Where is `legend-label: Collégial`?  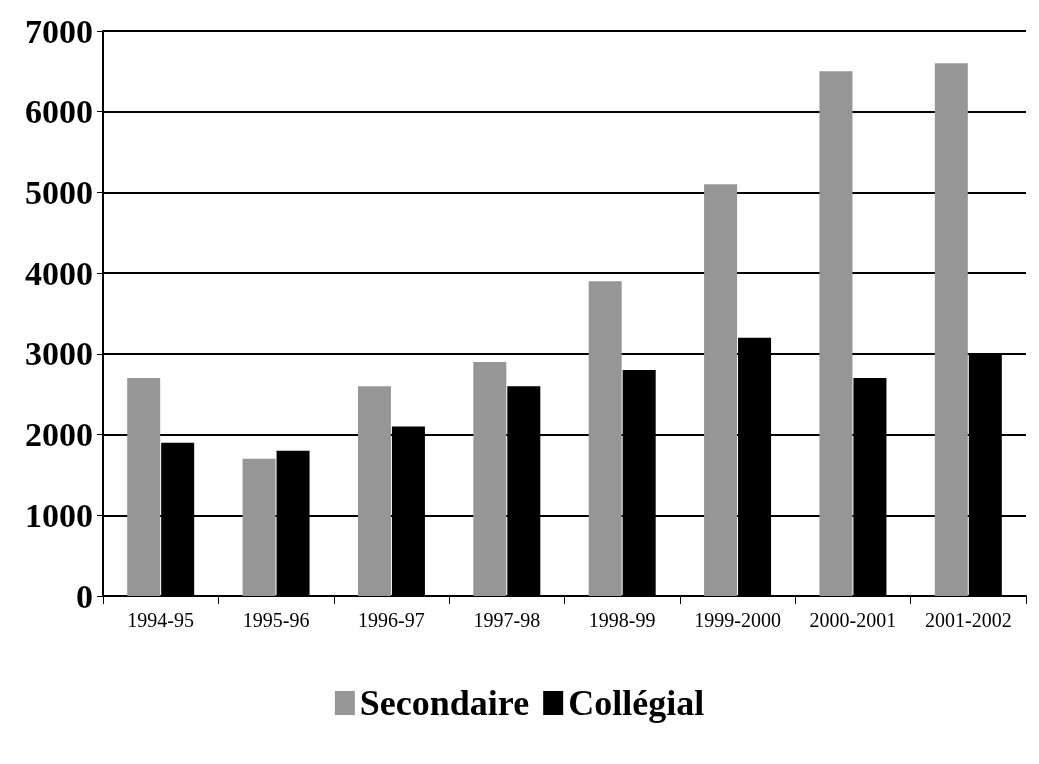 legend-label: Collégial is located at coordinates (636, 703).